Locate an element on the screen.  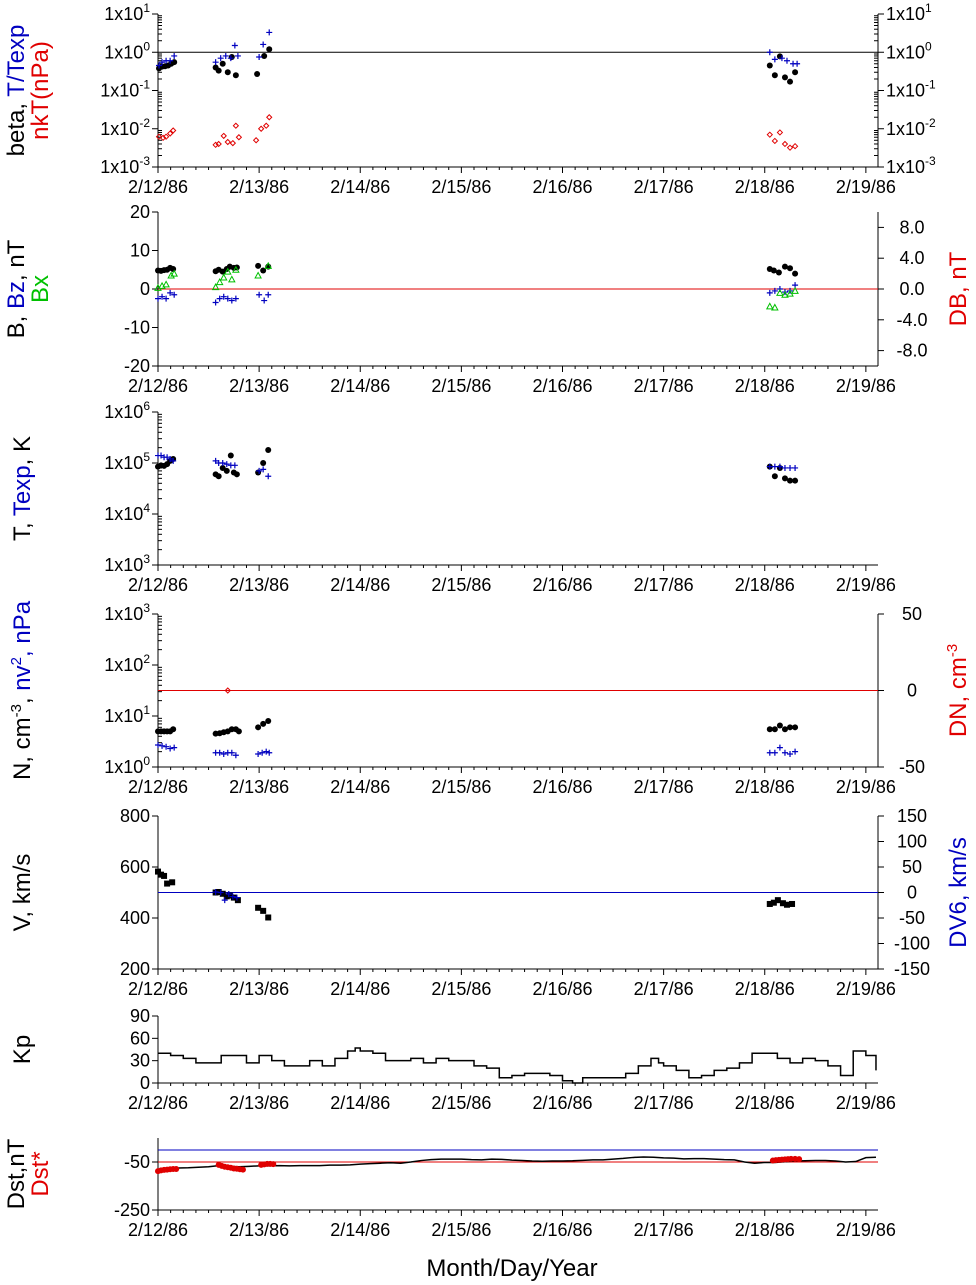
y-axis-title: T, Texp, K is located at coordinates (22, 488).